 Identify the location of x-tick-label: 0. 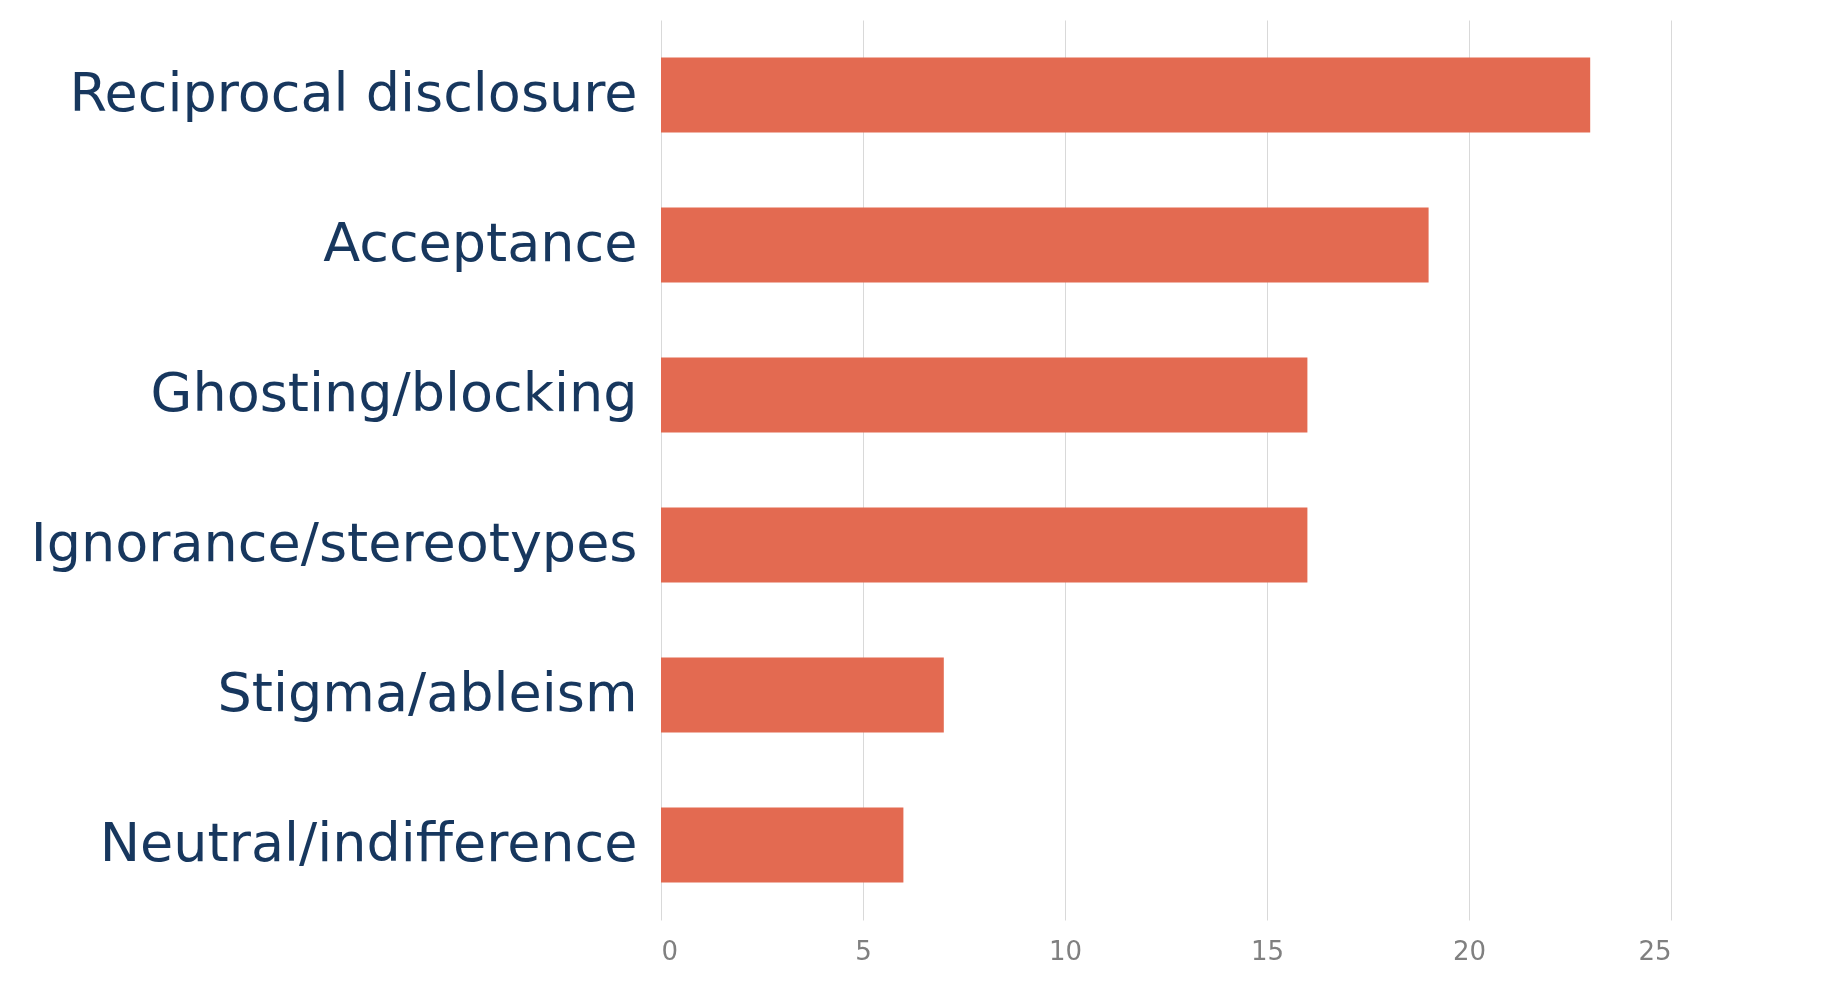
(670, 950).